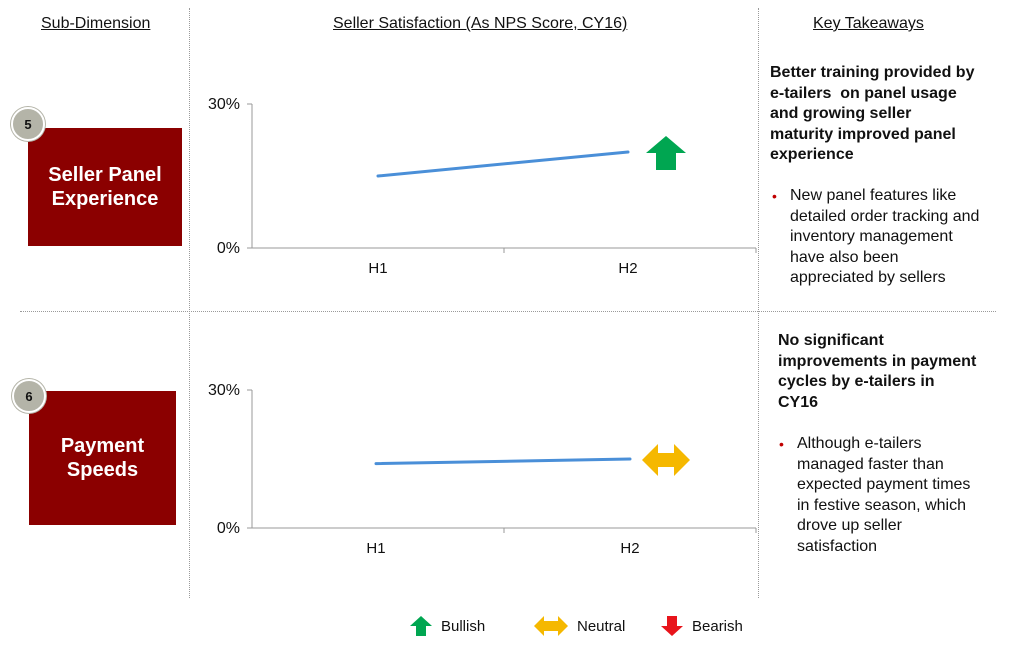 Image resolution: width=1024 pixels, height=651 pixels. What do you see at coordinates (870, 464) in the screenshot?
I see `takeaway-bullet-line: managed faster than` at bounding box center [870, 464].